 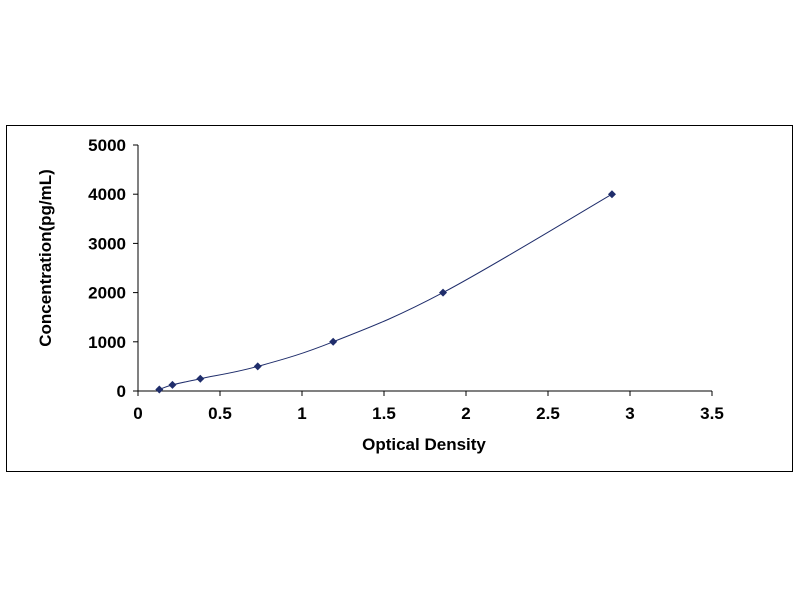 I want to click on y-tick-label-1000: 1000, so click(x=107, y=342).